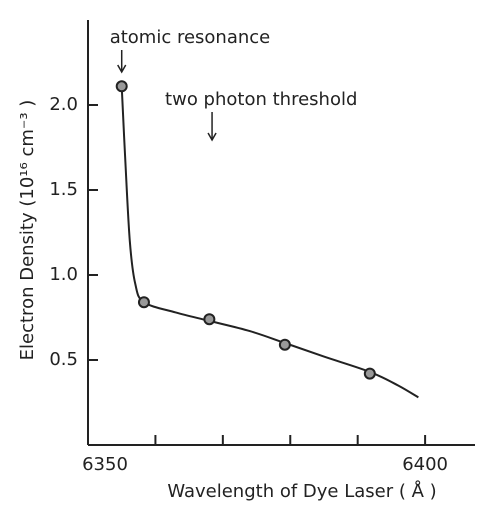 The width and height of the screenshot is (487, 507). Describe the element at coordinates (425, 464) in the screenshot. I see `x-tick-label: 6400` at that location.